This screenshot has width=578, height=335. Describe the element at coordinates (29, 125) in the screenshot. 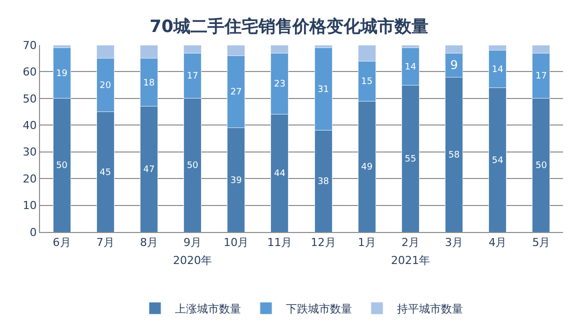

I see `y-tick-label: 40` at that location.